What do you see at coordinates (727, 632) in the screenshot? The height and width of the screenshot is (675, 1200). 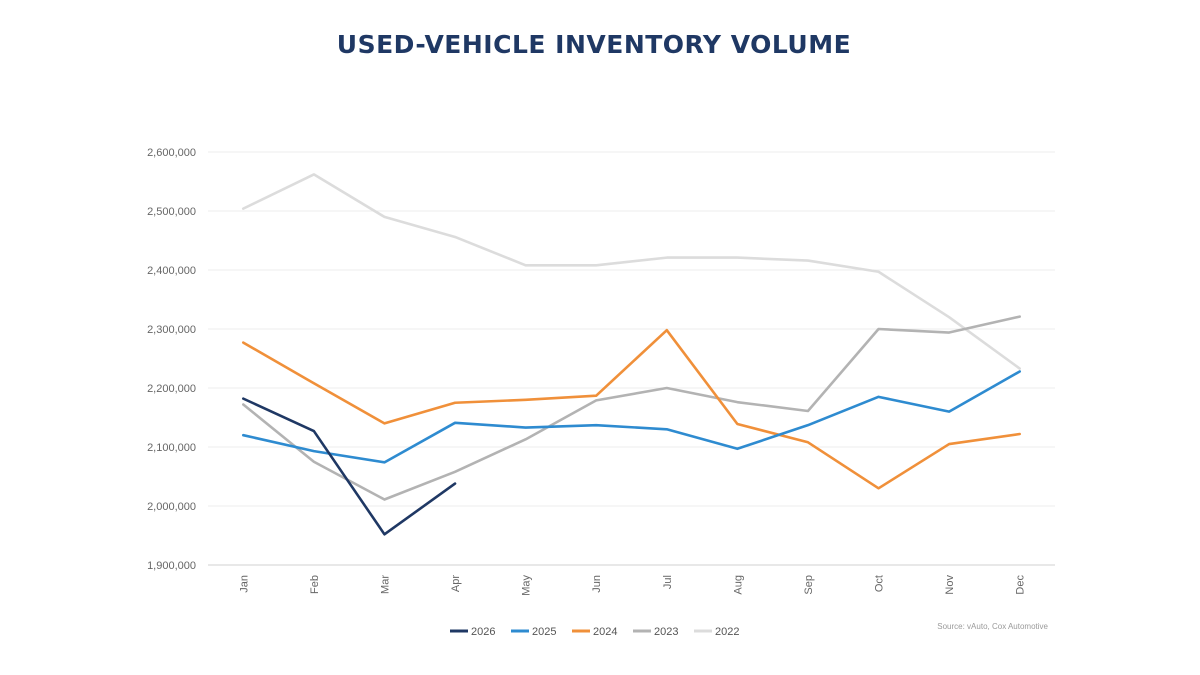 I see `legend-label: 2022` at bounding box center [727, 632].